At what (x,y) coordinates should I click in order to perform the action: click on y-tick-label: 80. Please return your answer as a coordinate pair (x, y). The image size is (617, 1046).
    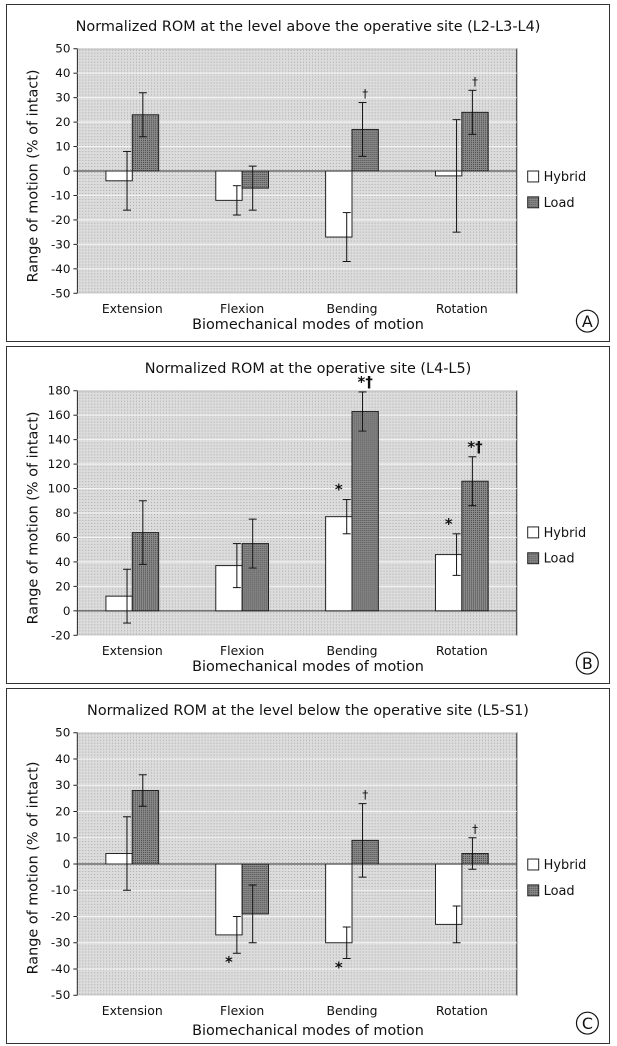
    Looking at the image, I should click on (62, 513).